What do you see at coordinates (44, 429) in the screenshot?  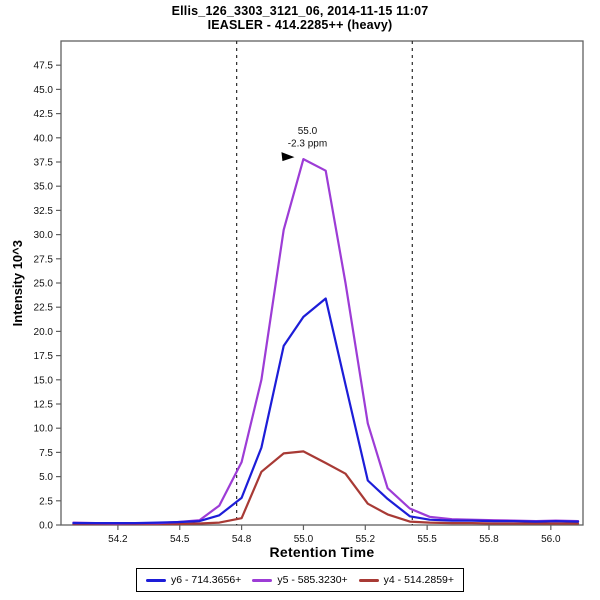 I see `y-tick-label: 10.0` at bounding box center [44, 429].